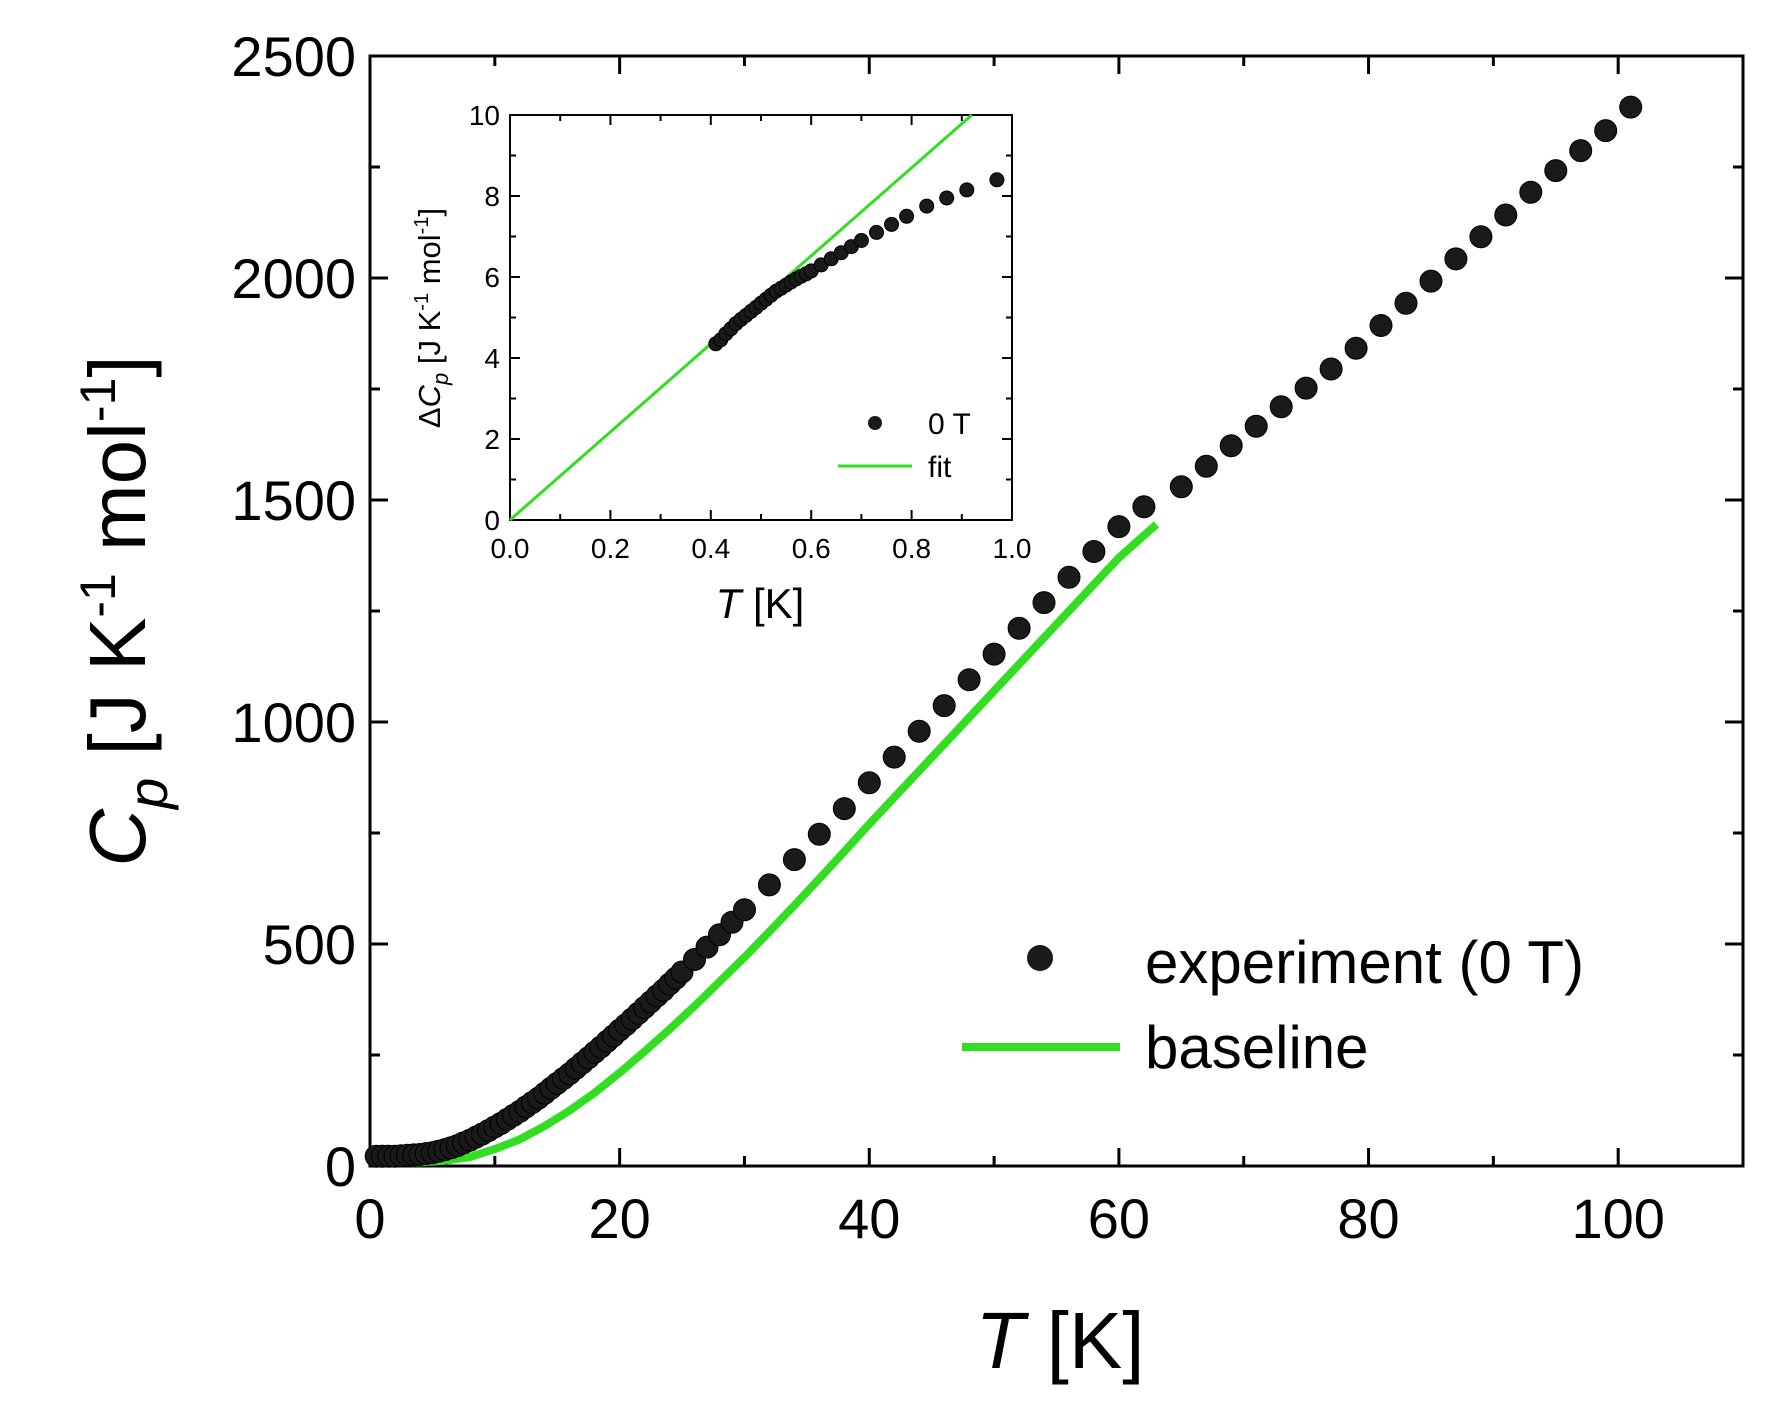 This screenshot has width=1768, height=1408. Describe the element at coordinates (309, 944) in the screenshot. I see `y-tick-label: 500` at that location.